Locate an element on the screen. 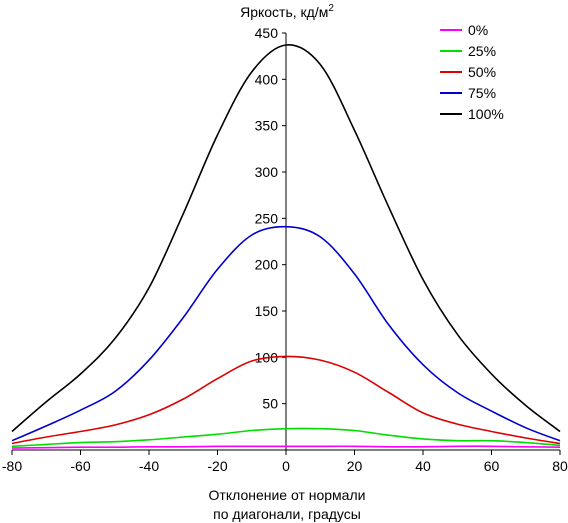 The image size is (568, 523). legend-label: 0% is located at coordinates (478, 30).